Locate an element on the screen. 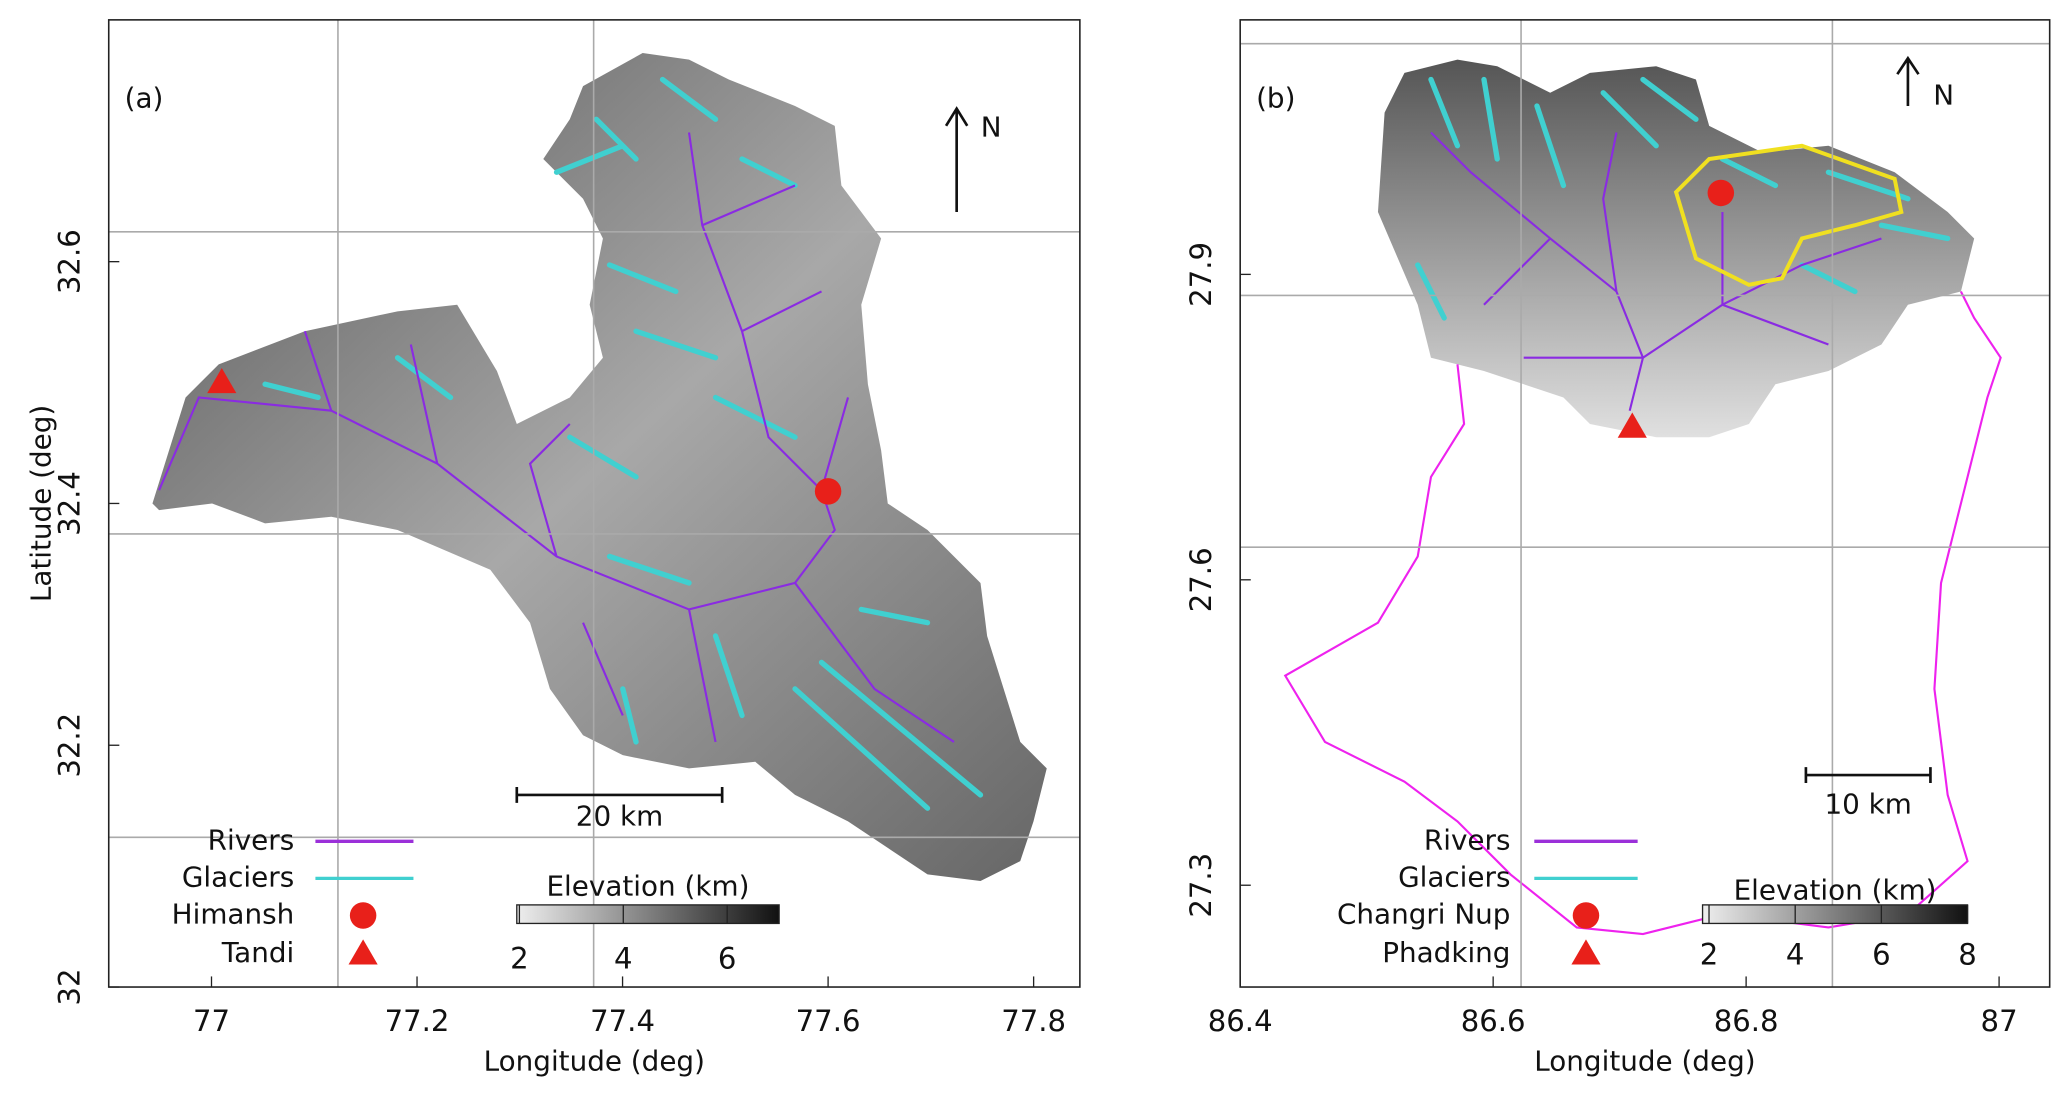 The image size is (2067, 1097). y-tick-label: 27.6 is located at coordinates (1201, 579).